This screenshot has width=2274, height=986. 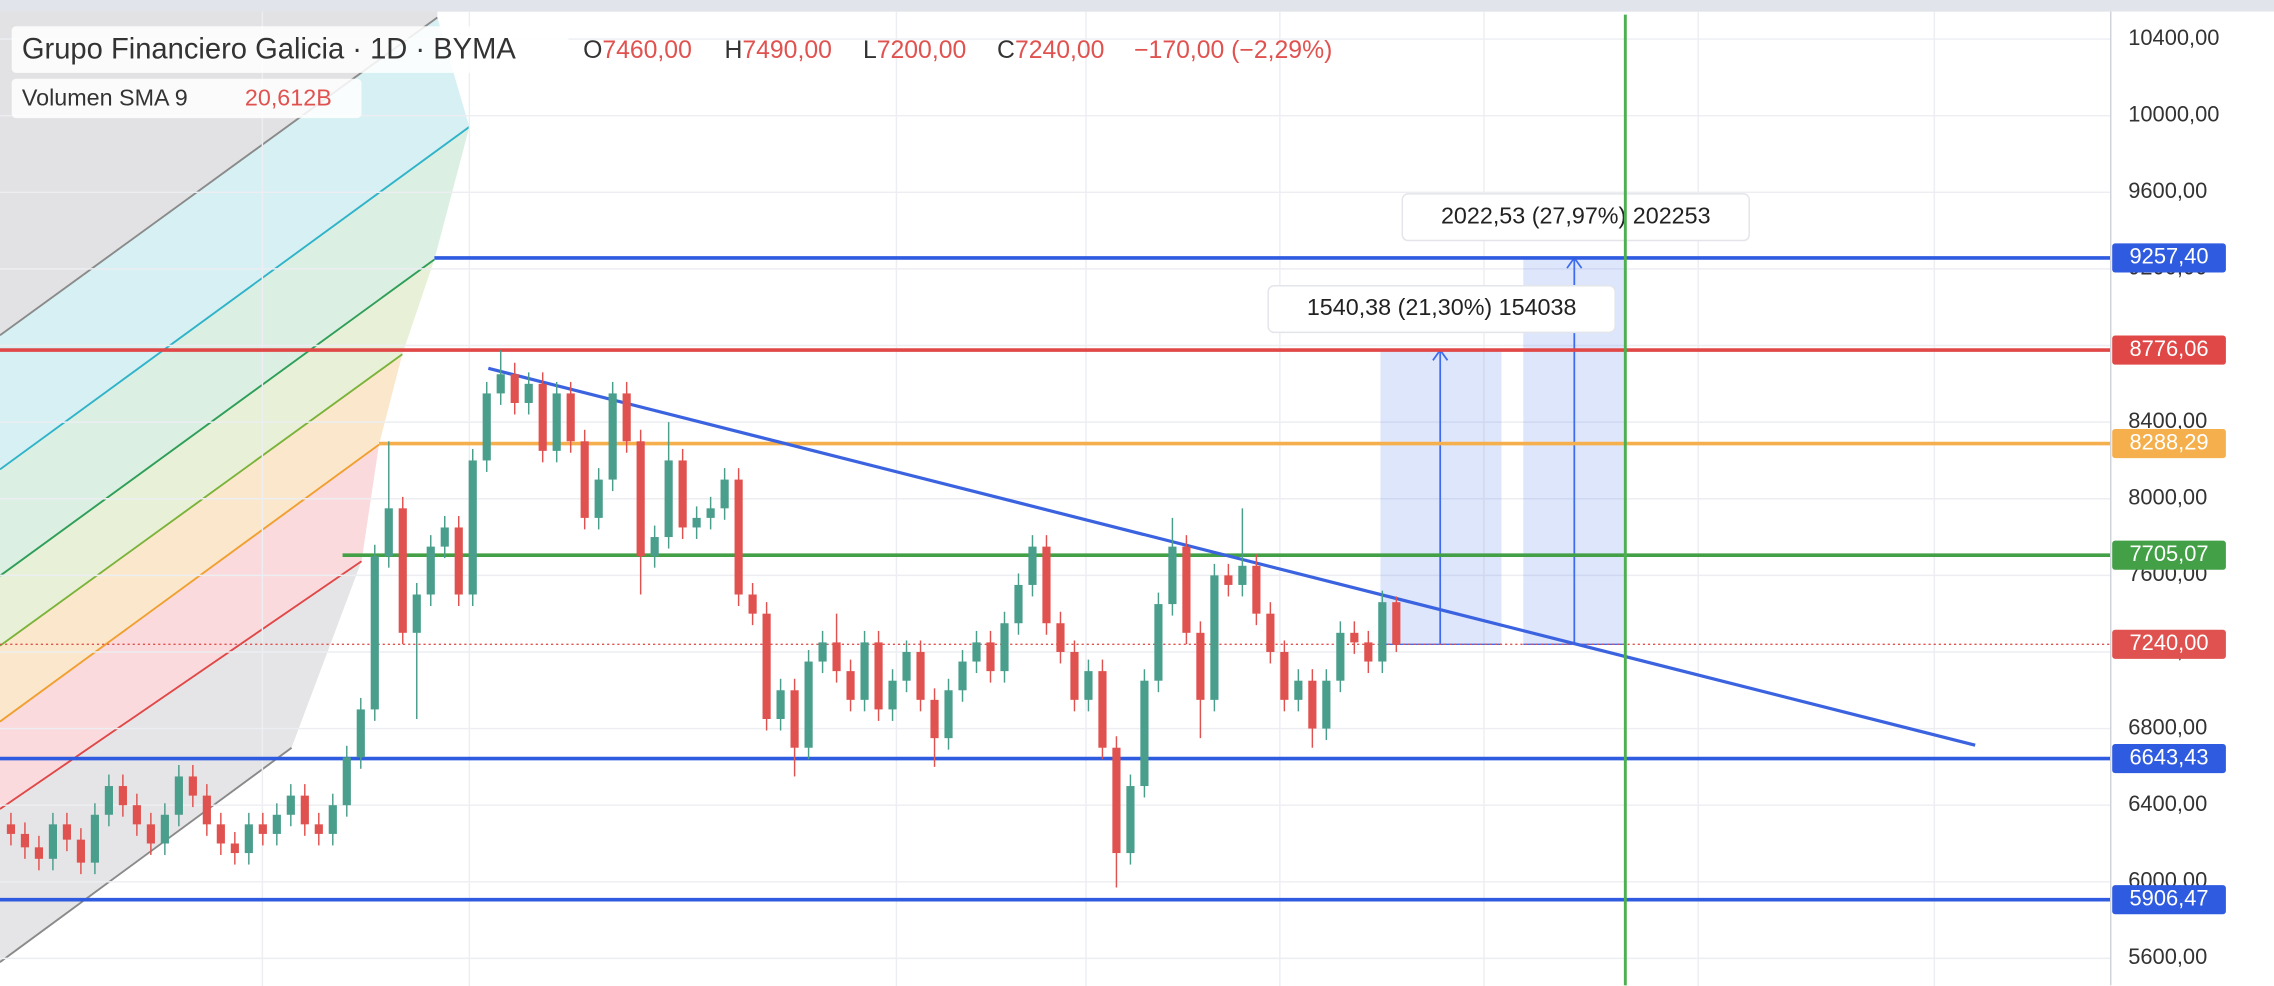 I want to click on change: −170,00 (−2,29%), so click(x=1233, y=50).